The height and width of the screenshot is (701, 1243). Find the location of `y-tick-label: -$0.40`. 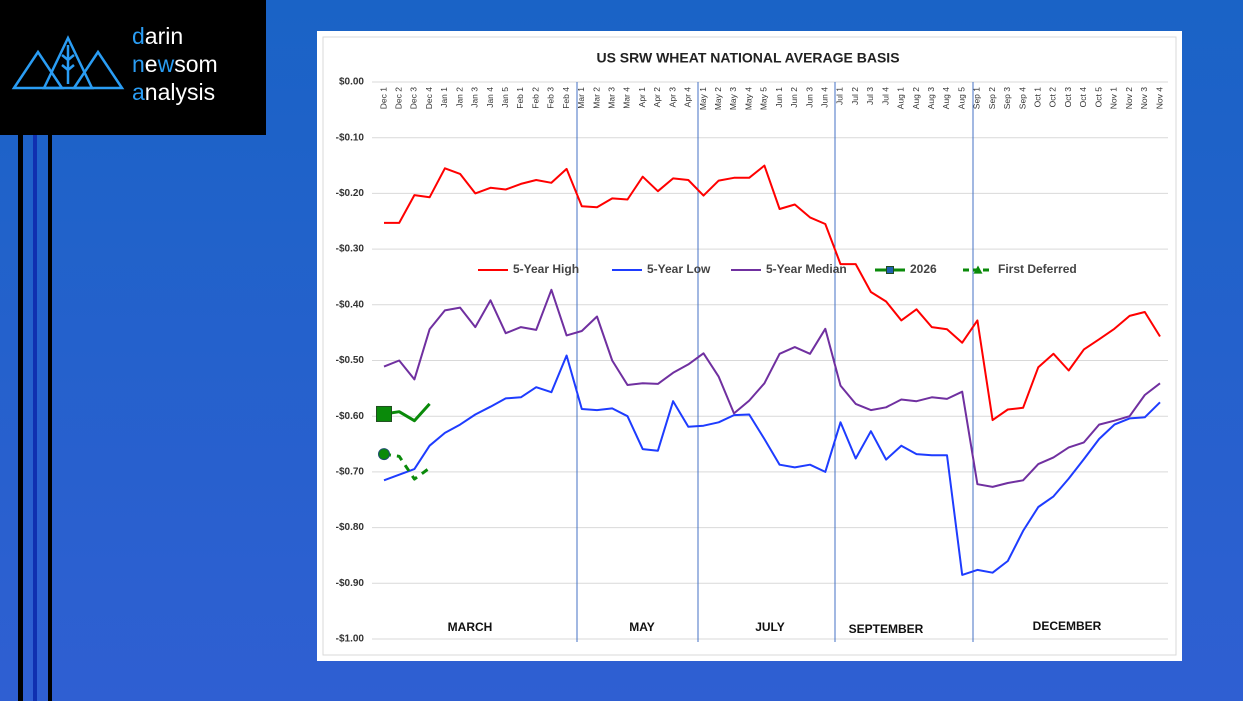

y-tick-label: -$0.40 is located at coordinates (350, 304).